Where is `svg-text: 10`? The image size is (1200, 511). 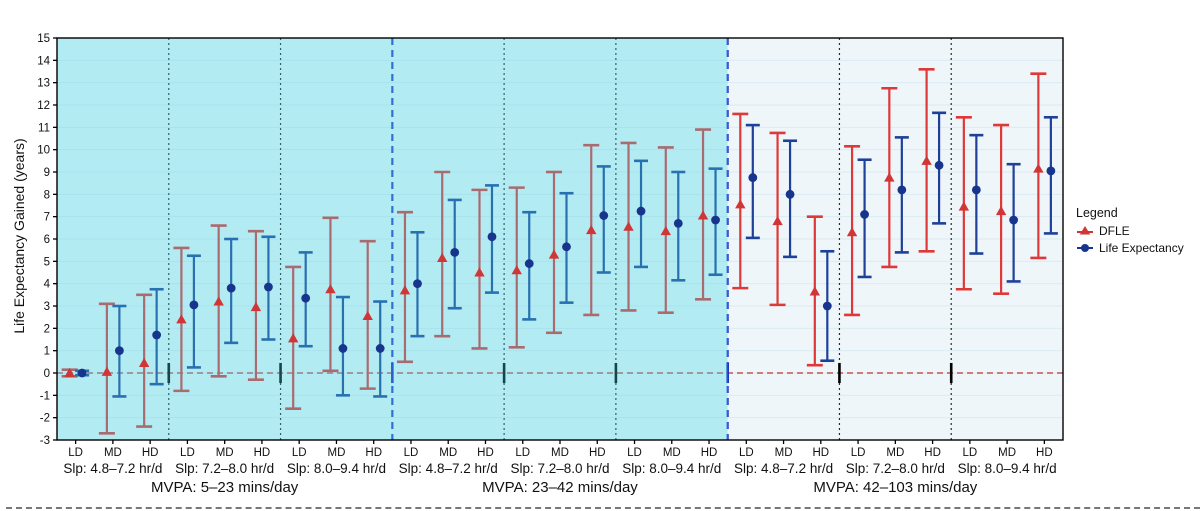 svg-text: 10 is located at coordinates (43, 151).